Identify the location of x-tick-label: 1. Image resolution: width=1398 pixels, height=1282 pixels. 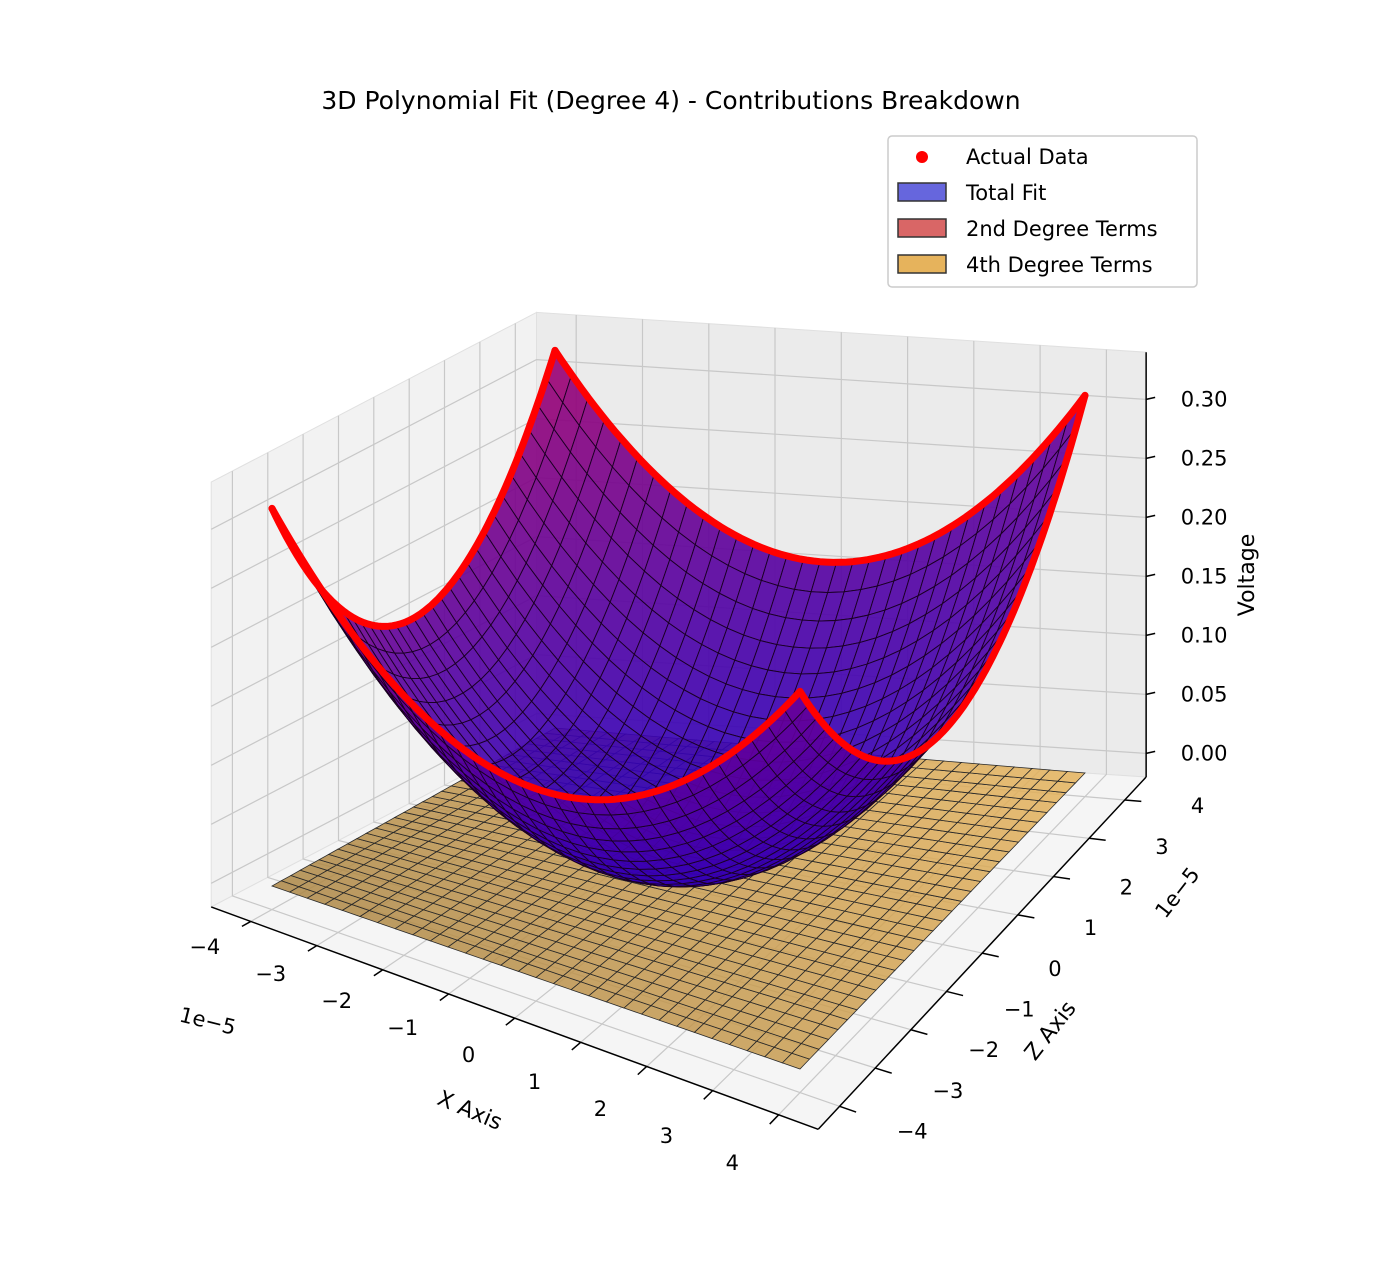
(534, 1082).